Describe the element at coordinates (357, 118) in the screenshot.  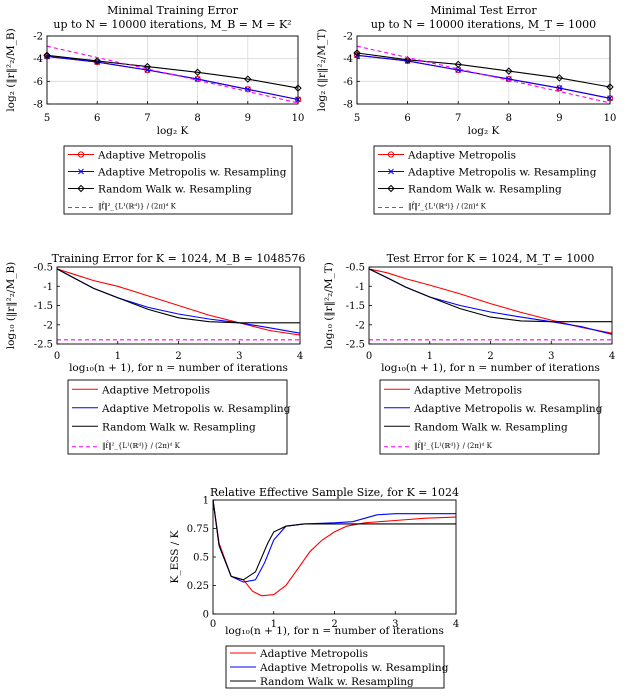
I see `x-tick-label: 5` at that location.